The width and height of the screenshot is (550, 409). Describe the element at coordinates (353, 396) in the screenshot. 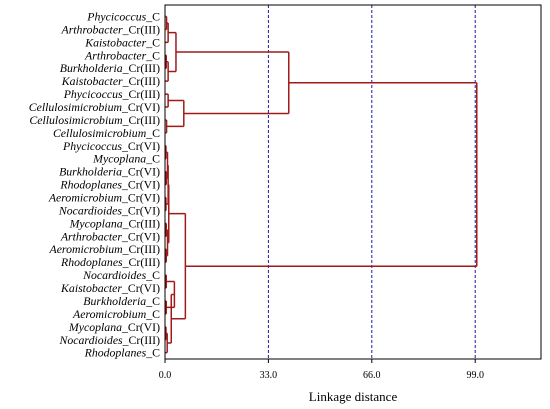

I see `x-axis-title: Linkage distance` at that location.